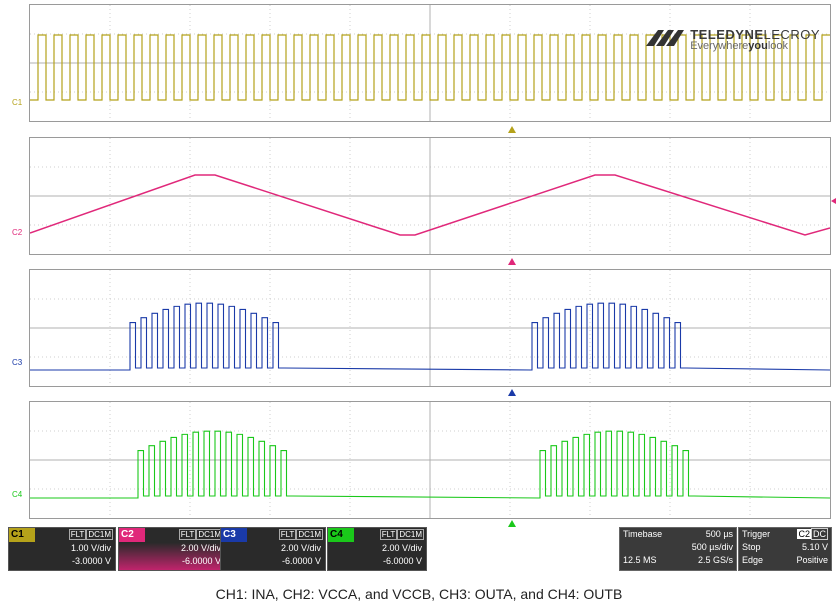 This screenshot has height=616, width=838. What do you see at coordinates (388, 534) in the screenshot?
I see `channel-4-filter: FLT` at bounding box center [388, 534].